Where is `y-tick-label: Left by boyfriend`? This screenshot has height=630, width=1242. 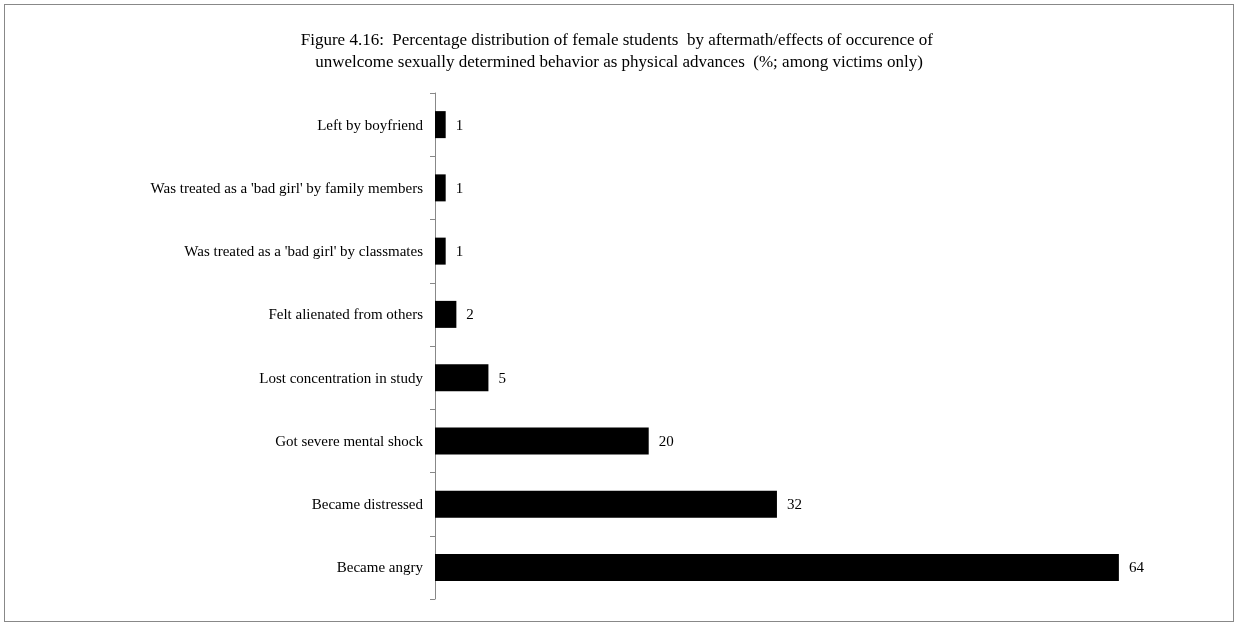
y-tick-label: Left by boyfriend is located at coordinates (370, 124).